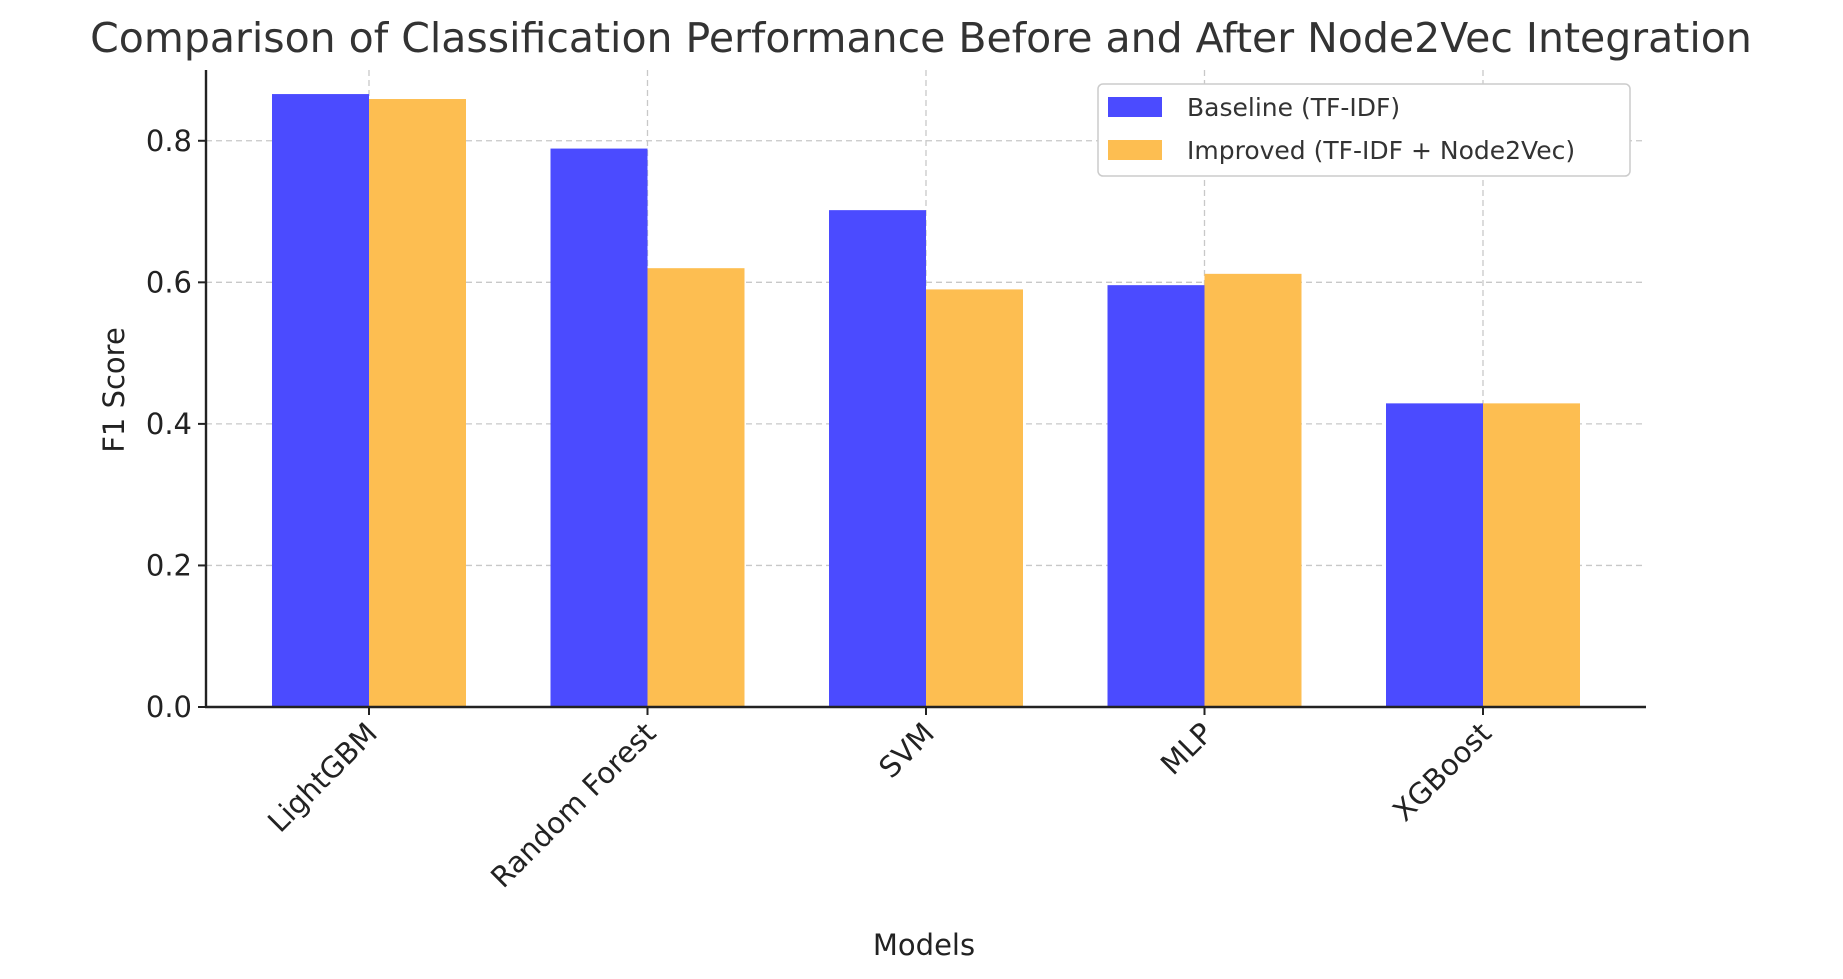  What do you see at coordinates (169, 565) in the screenshot?
I see `y-tick-label: 0.2` at bounding box center [169, 565].